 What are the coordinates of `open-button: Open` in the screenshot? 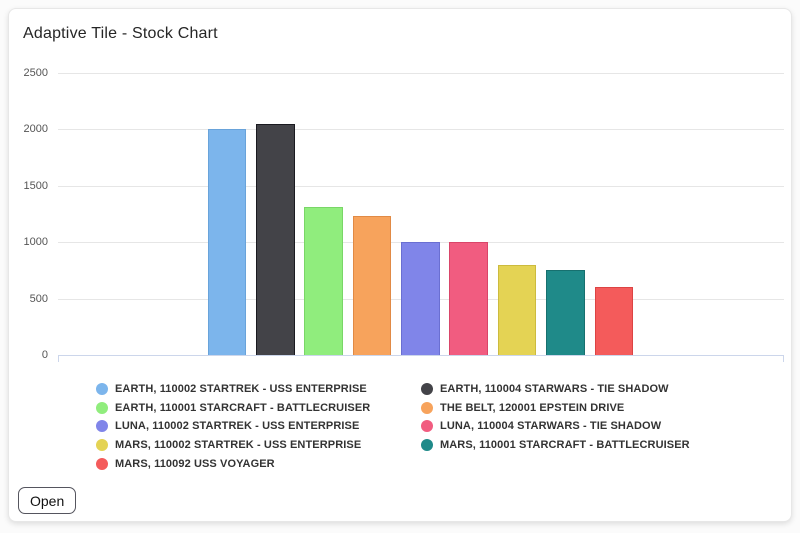 It's located at (47, 500).